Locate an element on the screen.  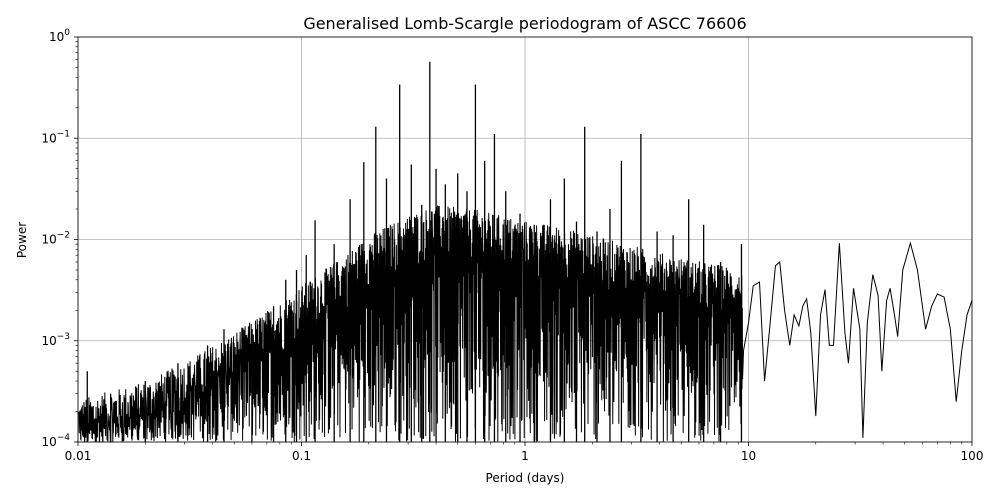
x-tick-label: 1 is located at coordinates (525, 456).